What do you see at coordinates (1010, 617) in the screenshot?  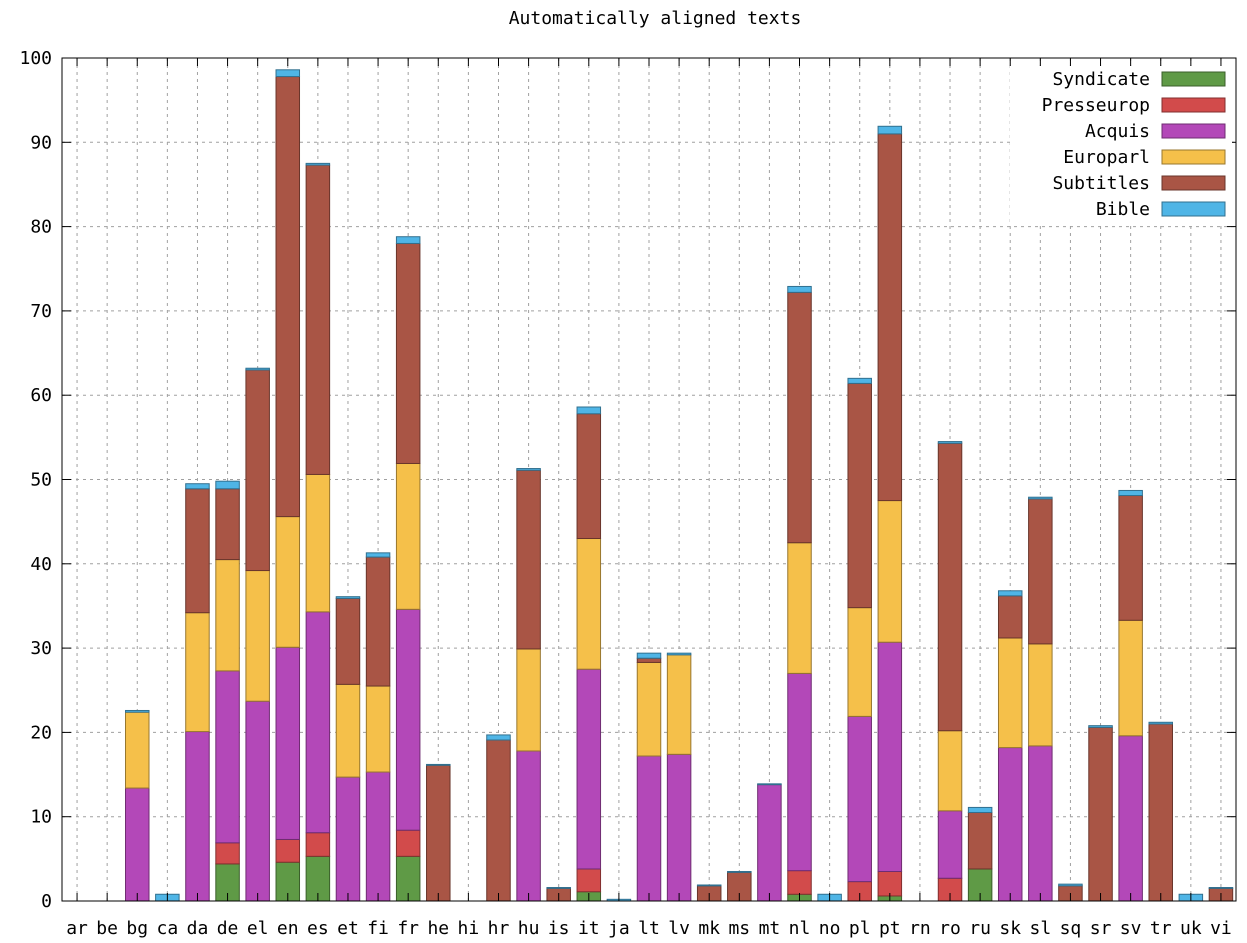 I see `bar-segment-subtitles-sk` at bounding box center [1010, 617].